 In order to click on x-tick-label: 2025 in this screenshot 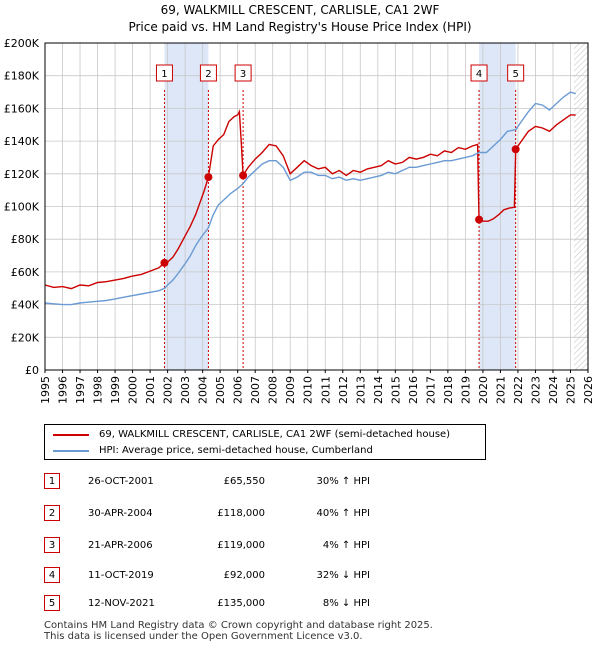, I will do `click(570, 390)`.